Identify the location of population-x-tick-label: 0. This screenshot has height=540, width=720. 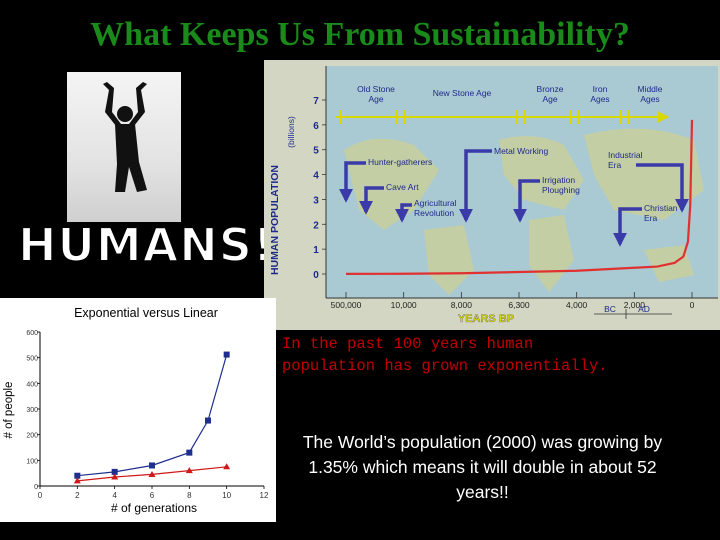
(692, 305).